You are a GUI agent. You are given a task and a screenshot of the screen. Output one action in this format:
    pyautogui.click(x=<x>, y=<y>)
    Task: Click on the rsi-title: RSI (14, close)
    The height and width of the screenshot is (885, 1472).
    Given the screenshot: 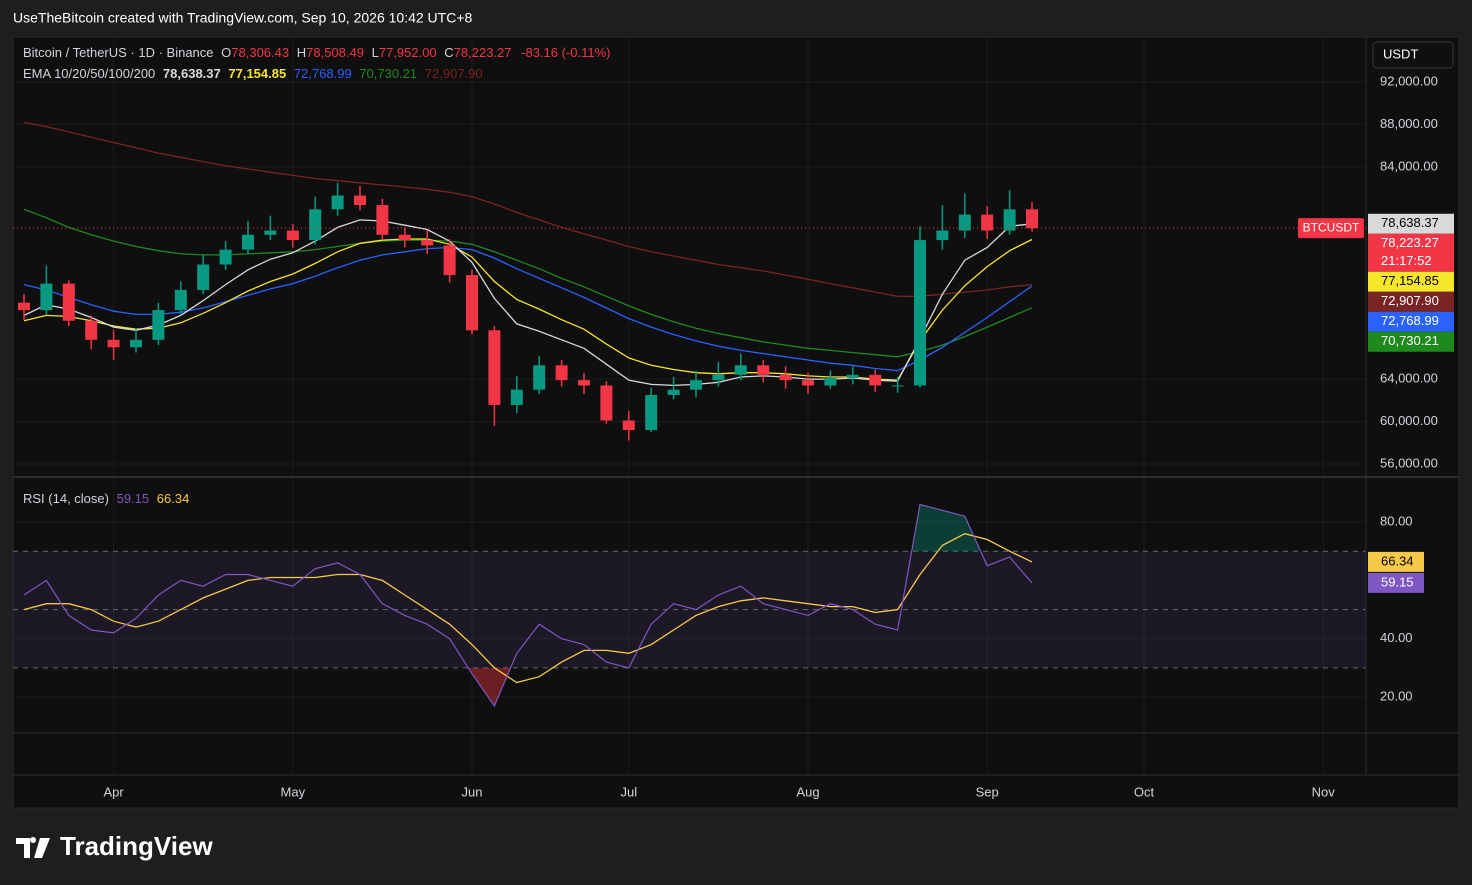 What is the action you would take?
    pyautogui.click(x=66, y=498)
    